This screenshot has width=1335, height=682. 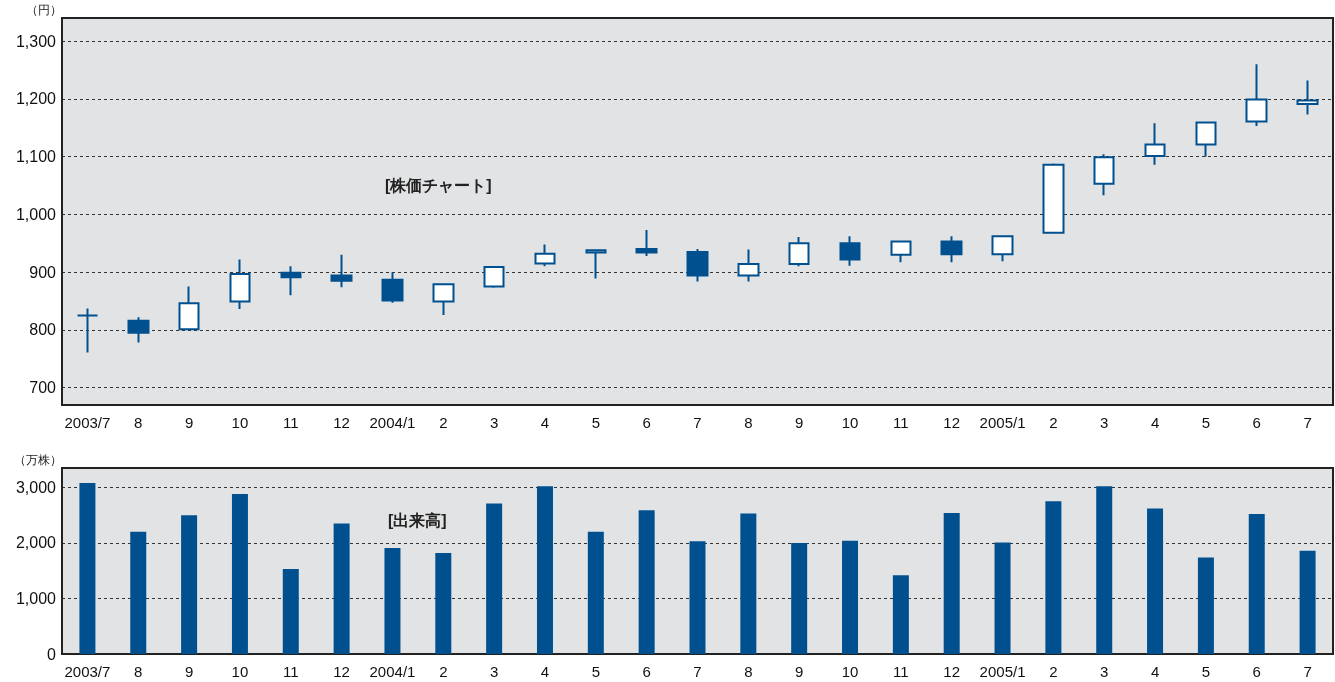 What do you see at coordinates (36, 157) in the screenshot?
I see `y-tick-label: 1,100` at bounding box center [36, 157].